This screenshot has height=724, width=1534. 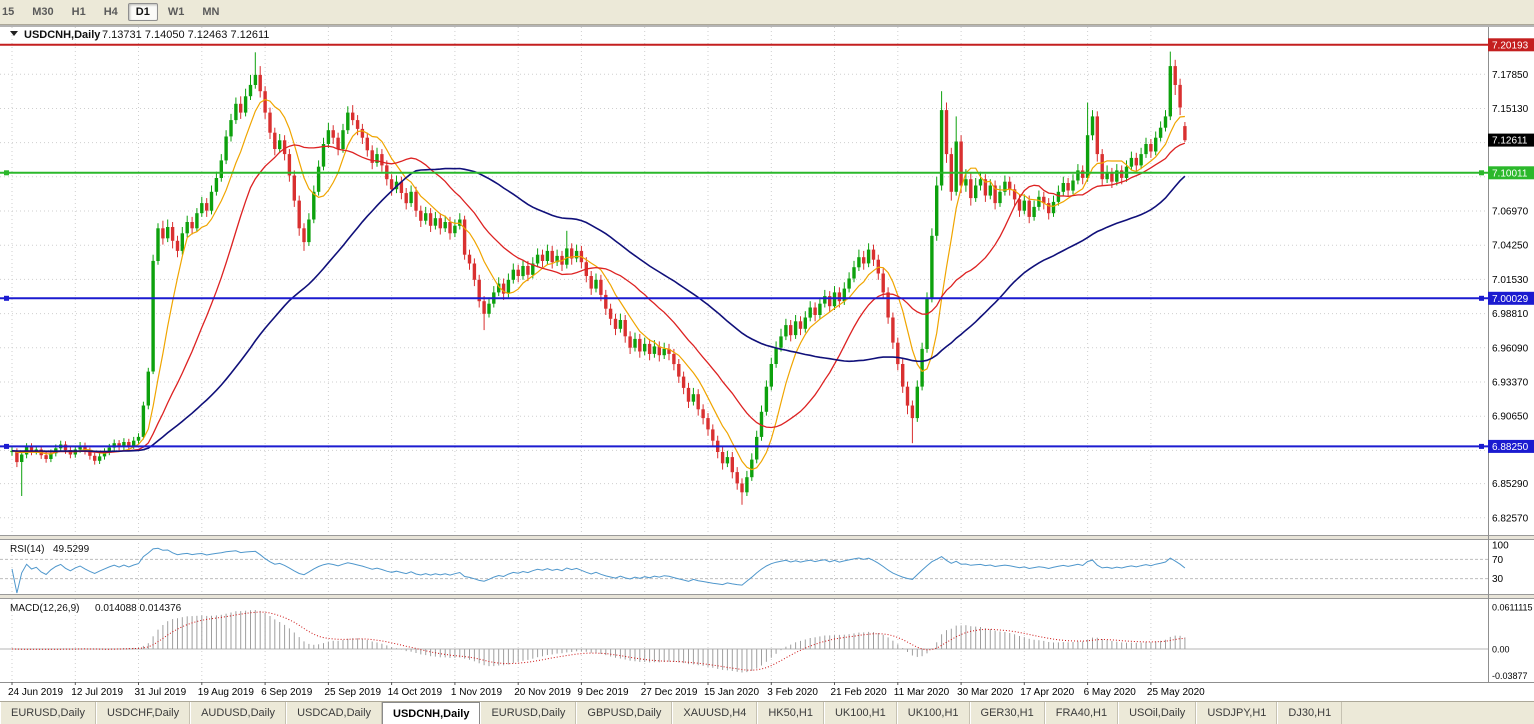 What do you see at coordinates (715, 713) in the screenshot?
I see `chart-tab-XAUUSD-H4: XAUUSD,H4` at bounding box center [715, 713].